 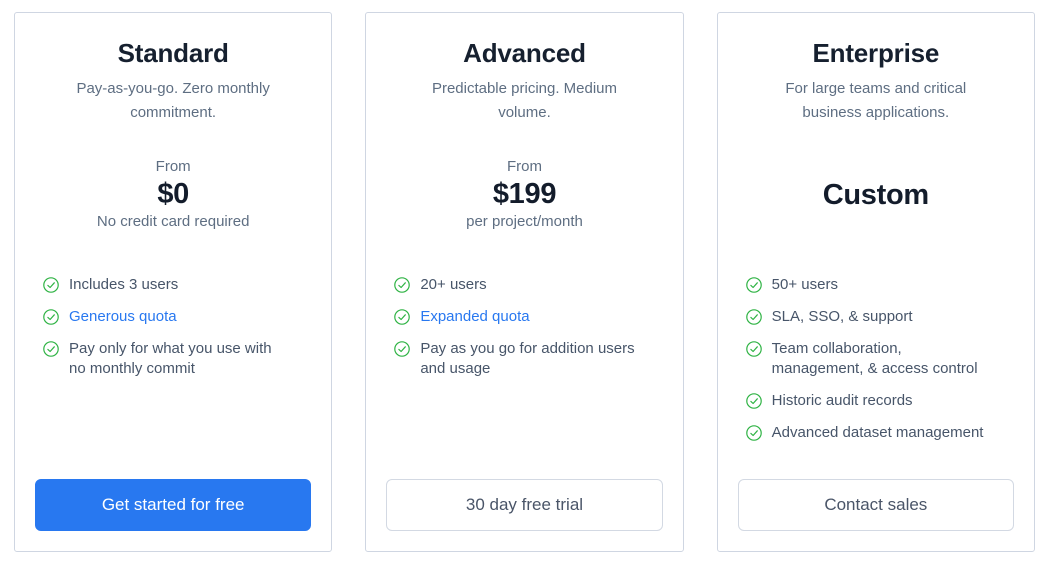 What do you see at coordinates (875, 285) in the screenshot?
I see `feature-item: 50+ users` at bounding box center [875, 285].